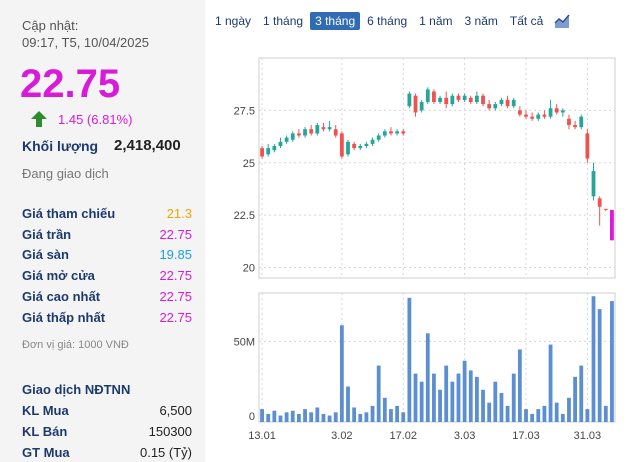 This screenshot has width=640, height=462. Describe the element at coordinates (50, 25) in the screenshot. I see `updated-label: Cập nhật:` at that location.